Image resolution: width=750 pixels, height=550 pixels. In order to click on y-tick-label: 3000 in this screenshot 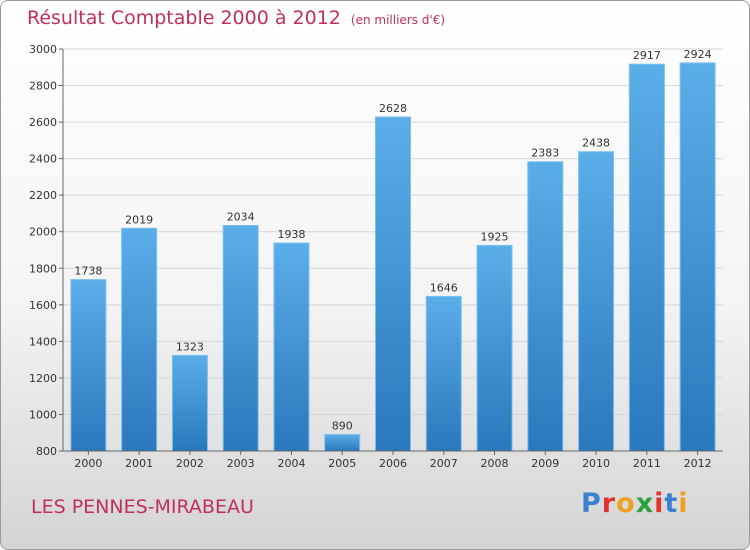, I will do `click(43, 49)`.